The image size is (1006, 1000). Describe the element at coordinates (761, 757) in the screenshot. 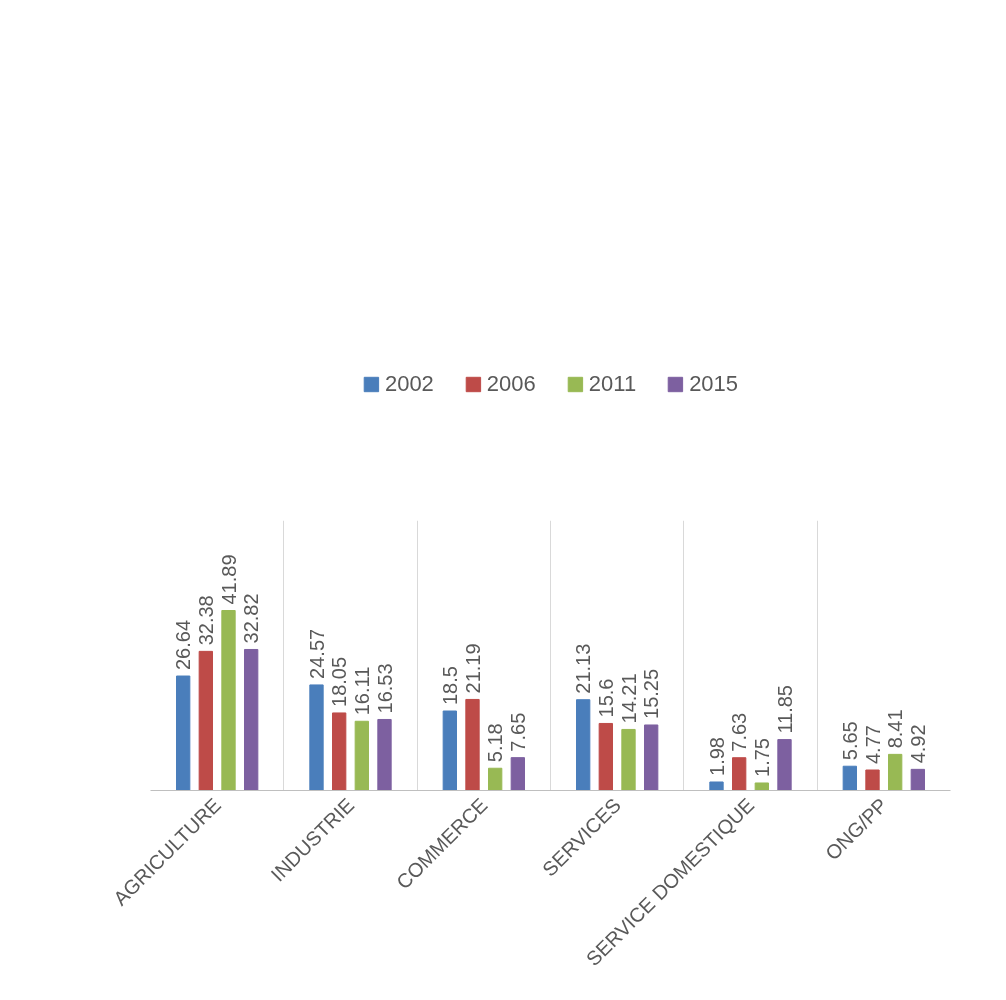

I see `data-label: 1.75` at that location.